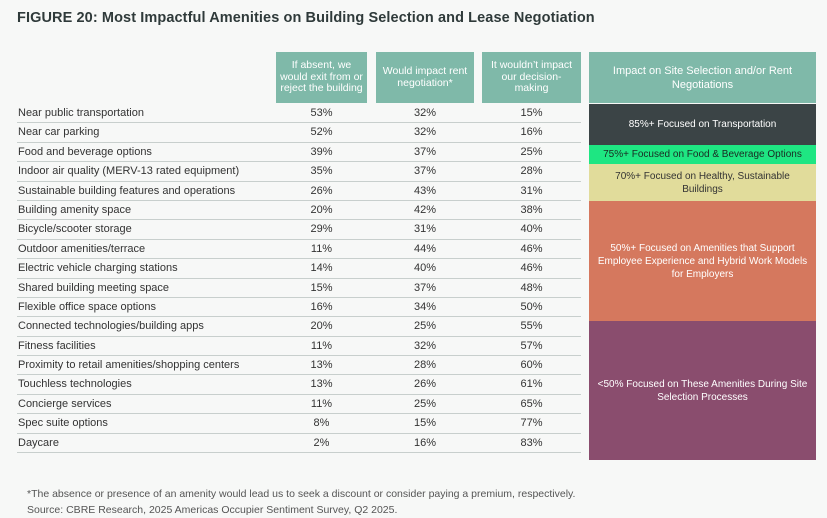 This screenshot has height=518, width=827. What do you see at coordinates (425, 229) in the screenshot?
I see `value-rent-negotiation: 31%` at bounding box center [425, 229].